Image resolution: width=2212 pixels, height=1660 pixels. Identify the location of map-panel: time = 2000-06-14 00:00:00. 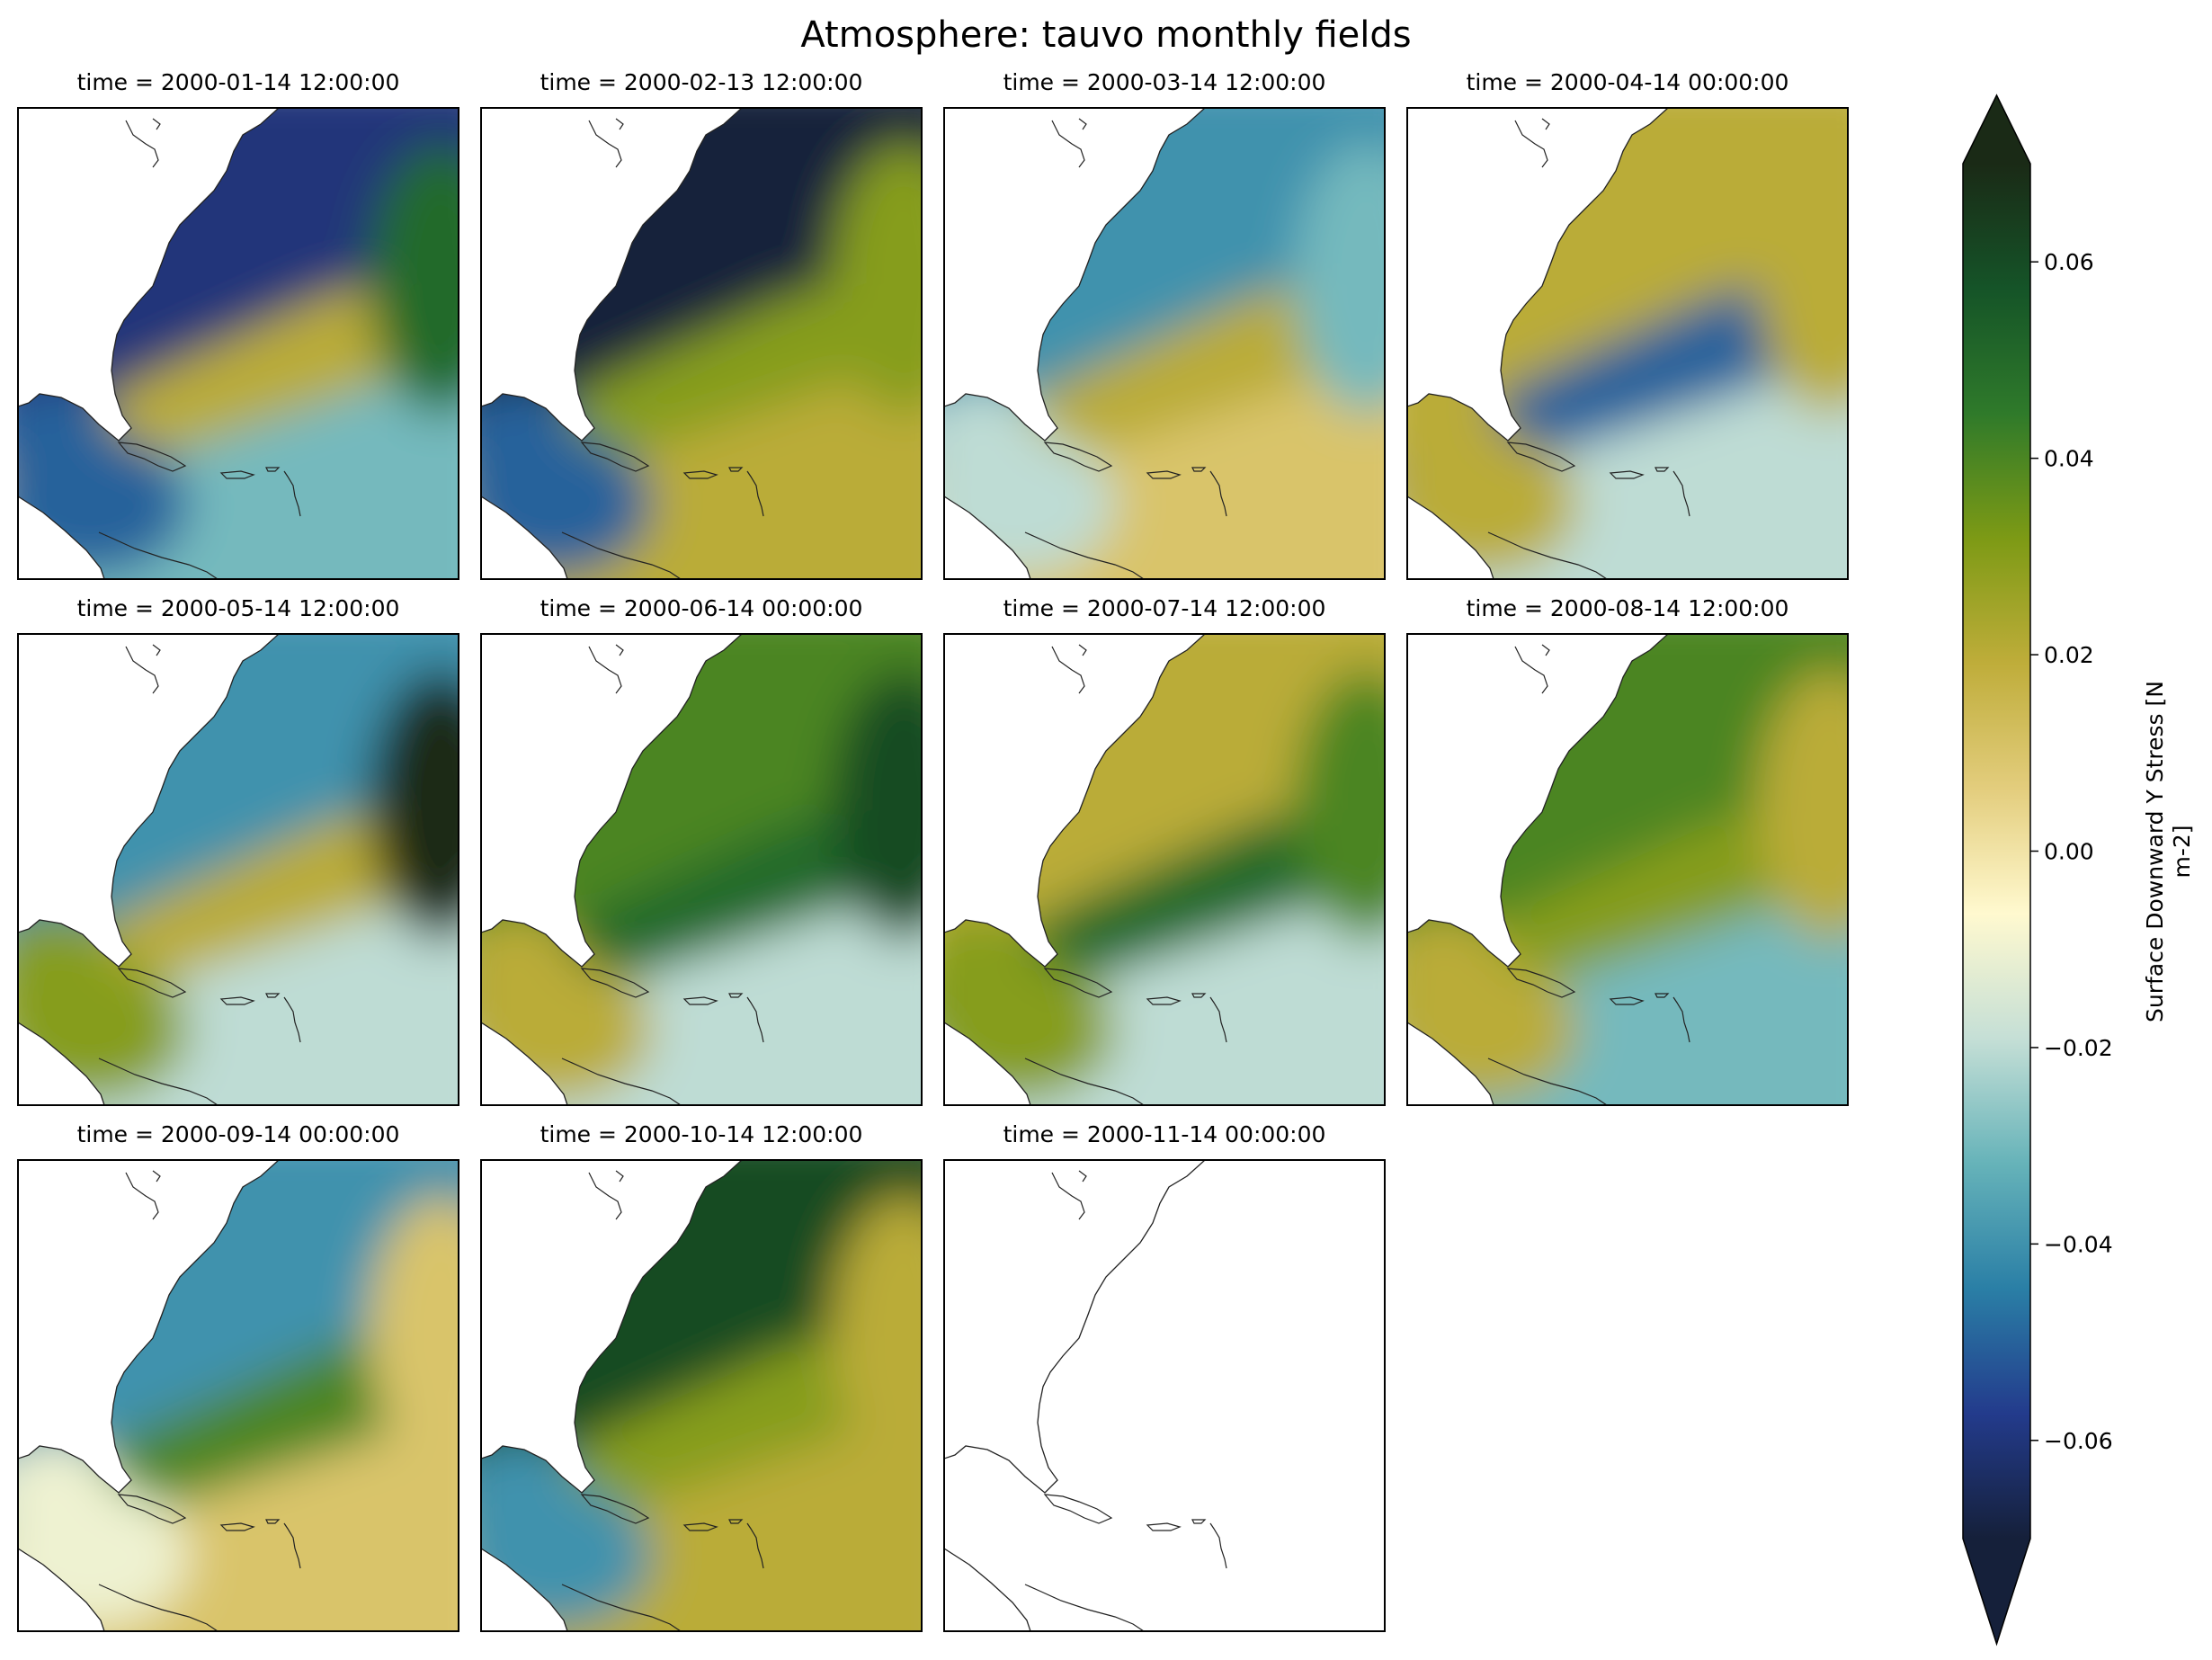
(701, 851).